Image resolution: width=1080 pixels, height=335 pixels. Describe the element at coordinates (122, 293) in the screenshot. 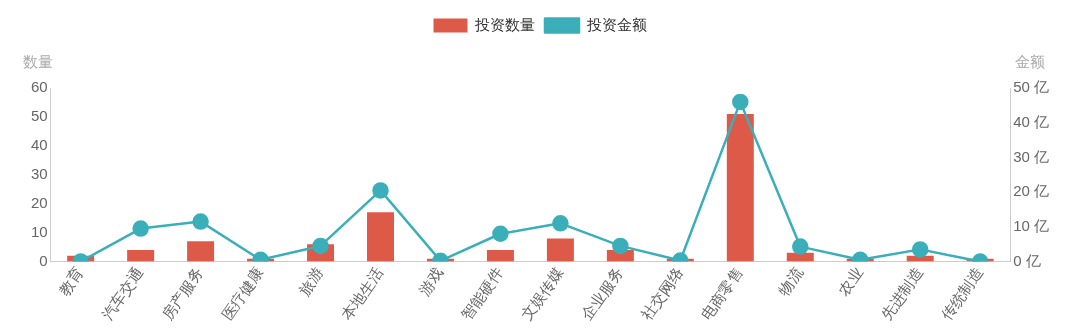

I see `x-tick-label: 汽车交通` at that location.